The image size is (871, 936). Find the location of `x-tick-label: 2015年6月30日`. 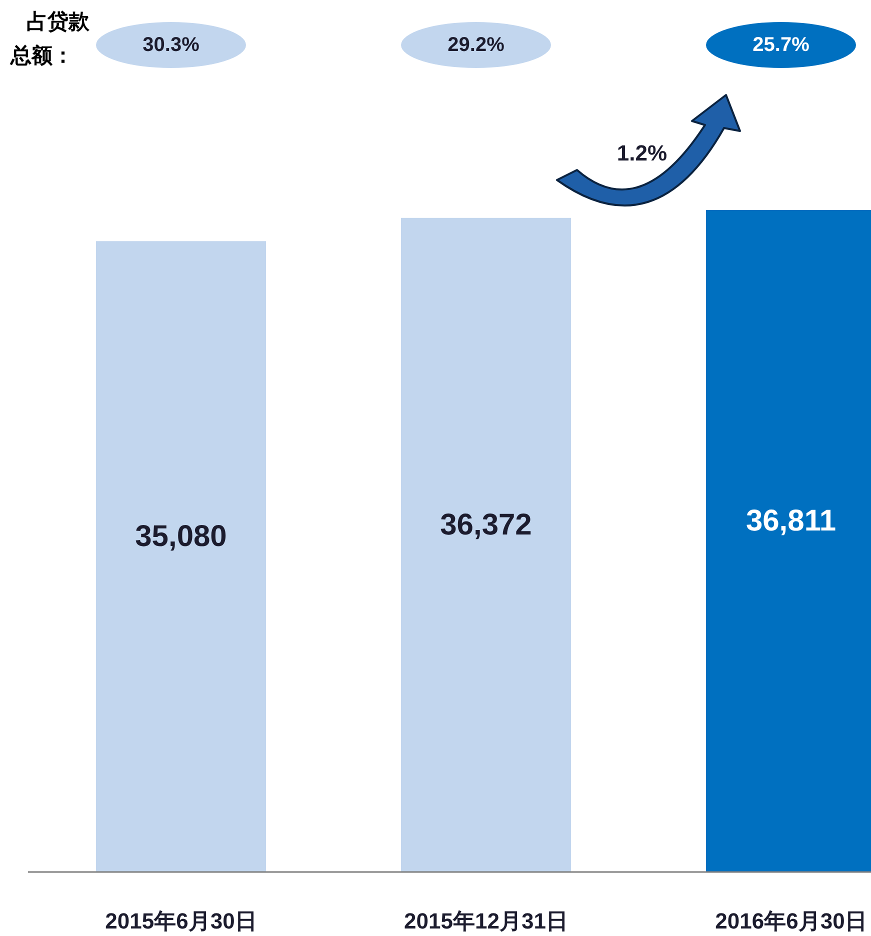

x-tick-label: 2015年6月30日 is located at coordinates (181, 921).